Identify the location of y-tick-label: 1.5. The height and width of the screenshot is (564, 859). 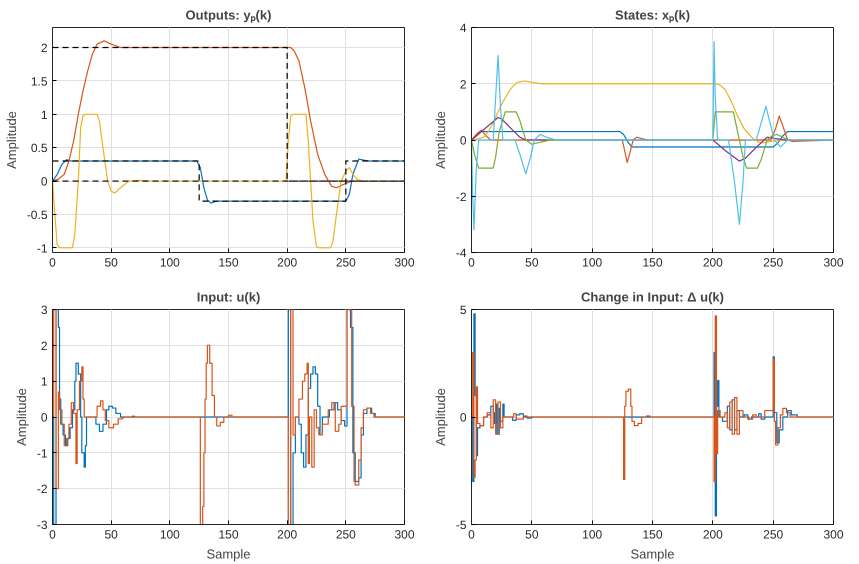
(39, 81).